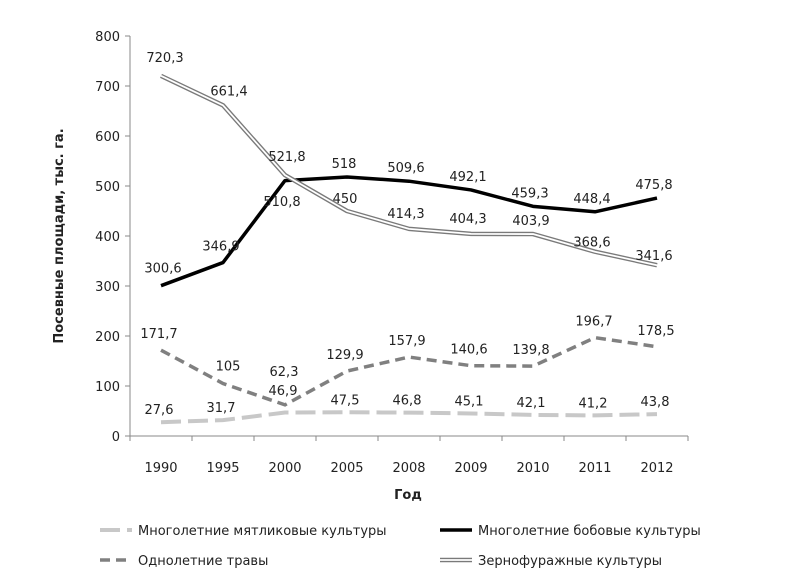 The height and width of the screenshot is (585, 799). I want to click on data-label: 42,1, so click(531, 403).